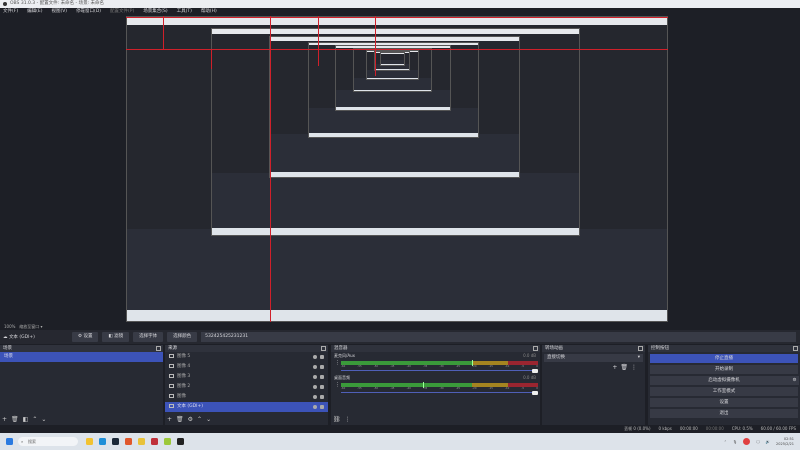 This screenshot has width=800, height=450. I want to click on menu-item: 工具(T), so click(184, 11).